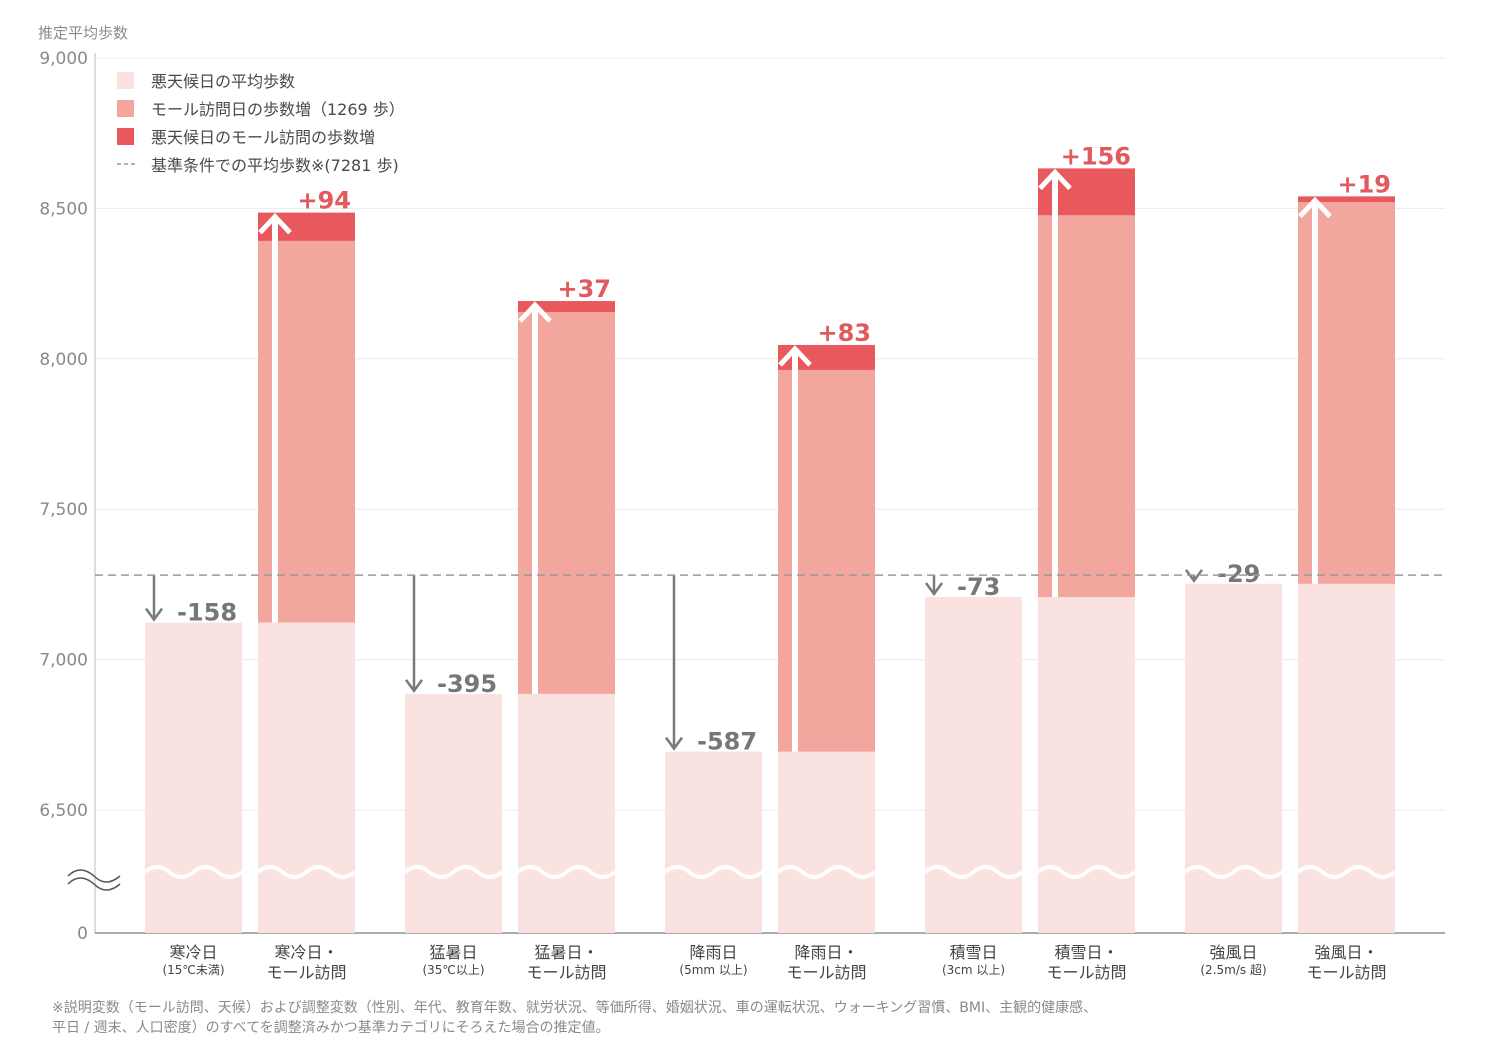 The height and width of the screenshot is (1053, 1485). Describe the element at coordinates (275, 165) in the screenshot. I see `legend-label: 基準条件での平均歩数※(7281 歩)` at that location.